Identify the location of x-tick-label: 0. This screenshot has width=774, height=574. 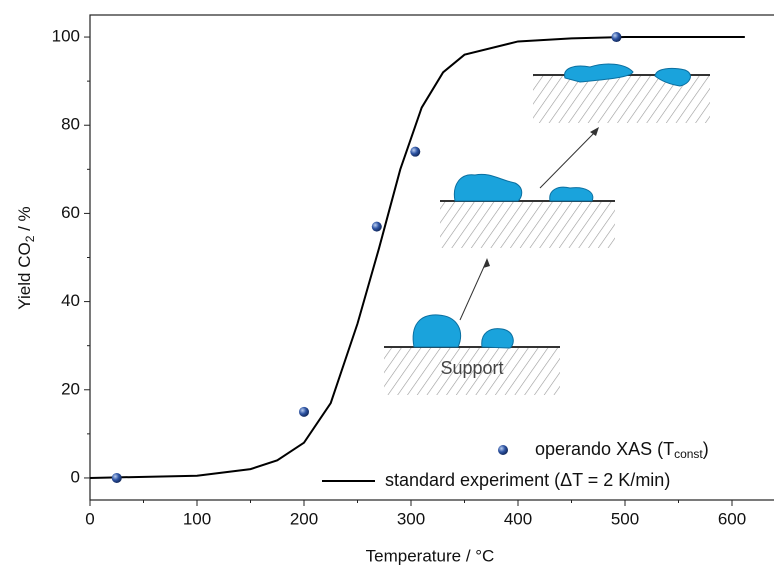
(89, 518).